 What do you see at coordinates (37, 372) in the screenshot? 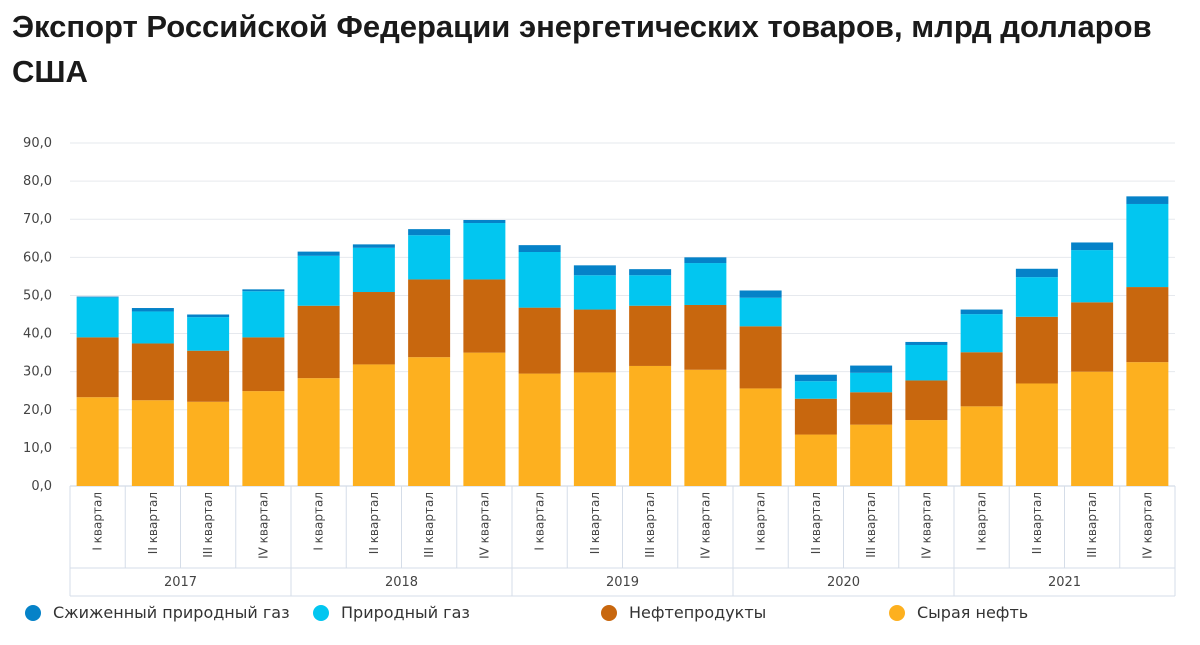
I see `y-tick-label: 30,0` at bounding box center [37, 372].